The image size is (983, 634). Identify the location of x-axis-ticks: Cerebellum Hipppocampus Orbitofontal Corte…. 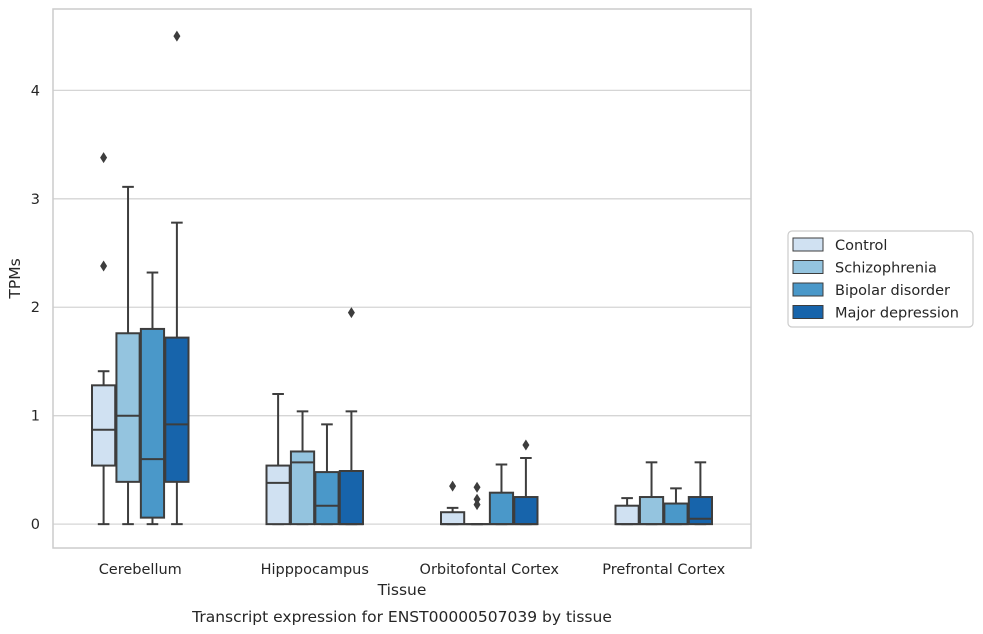
(412, 570).